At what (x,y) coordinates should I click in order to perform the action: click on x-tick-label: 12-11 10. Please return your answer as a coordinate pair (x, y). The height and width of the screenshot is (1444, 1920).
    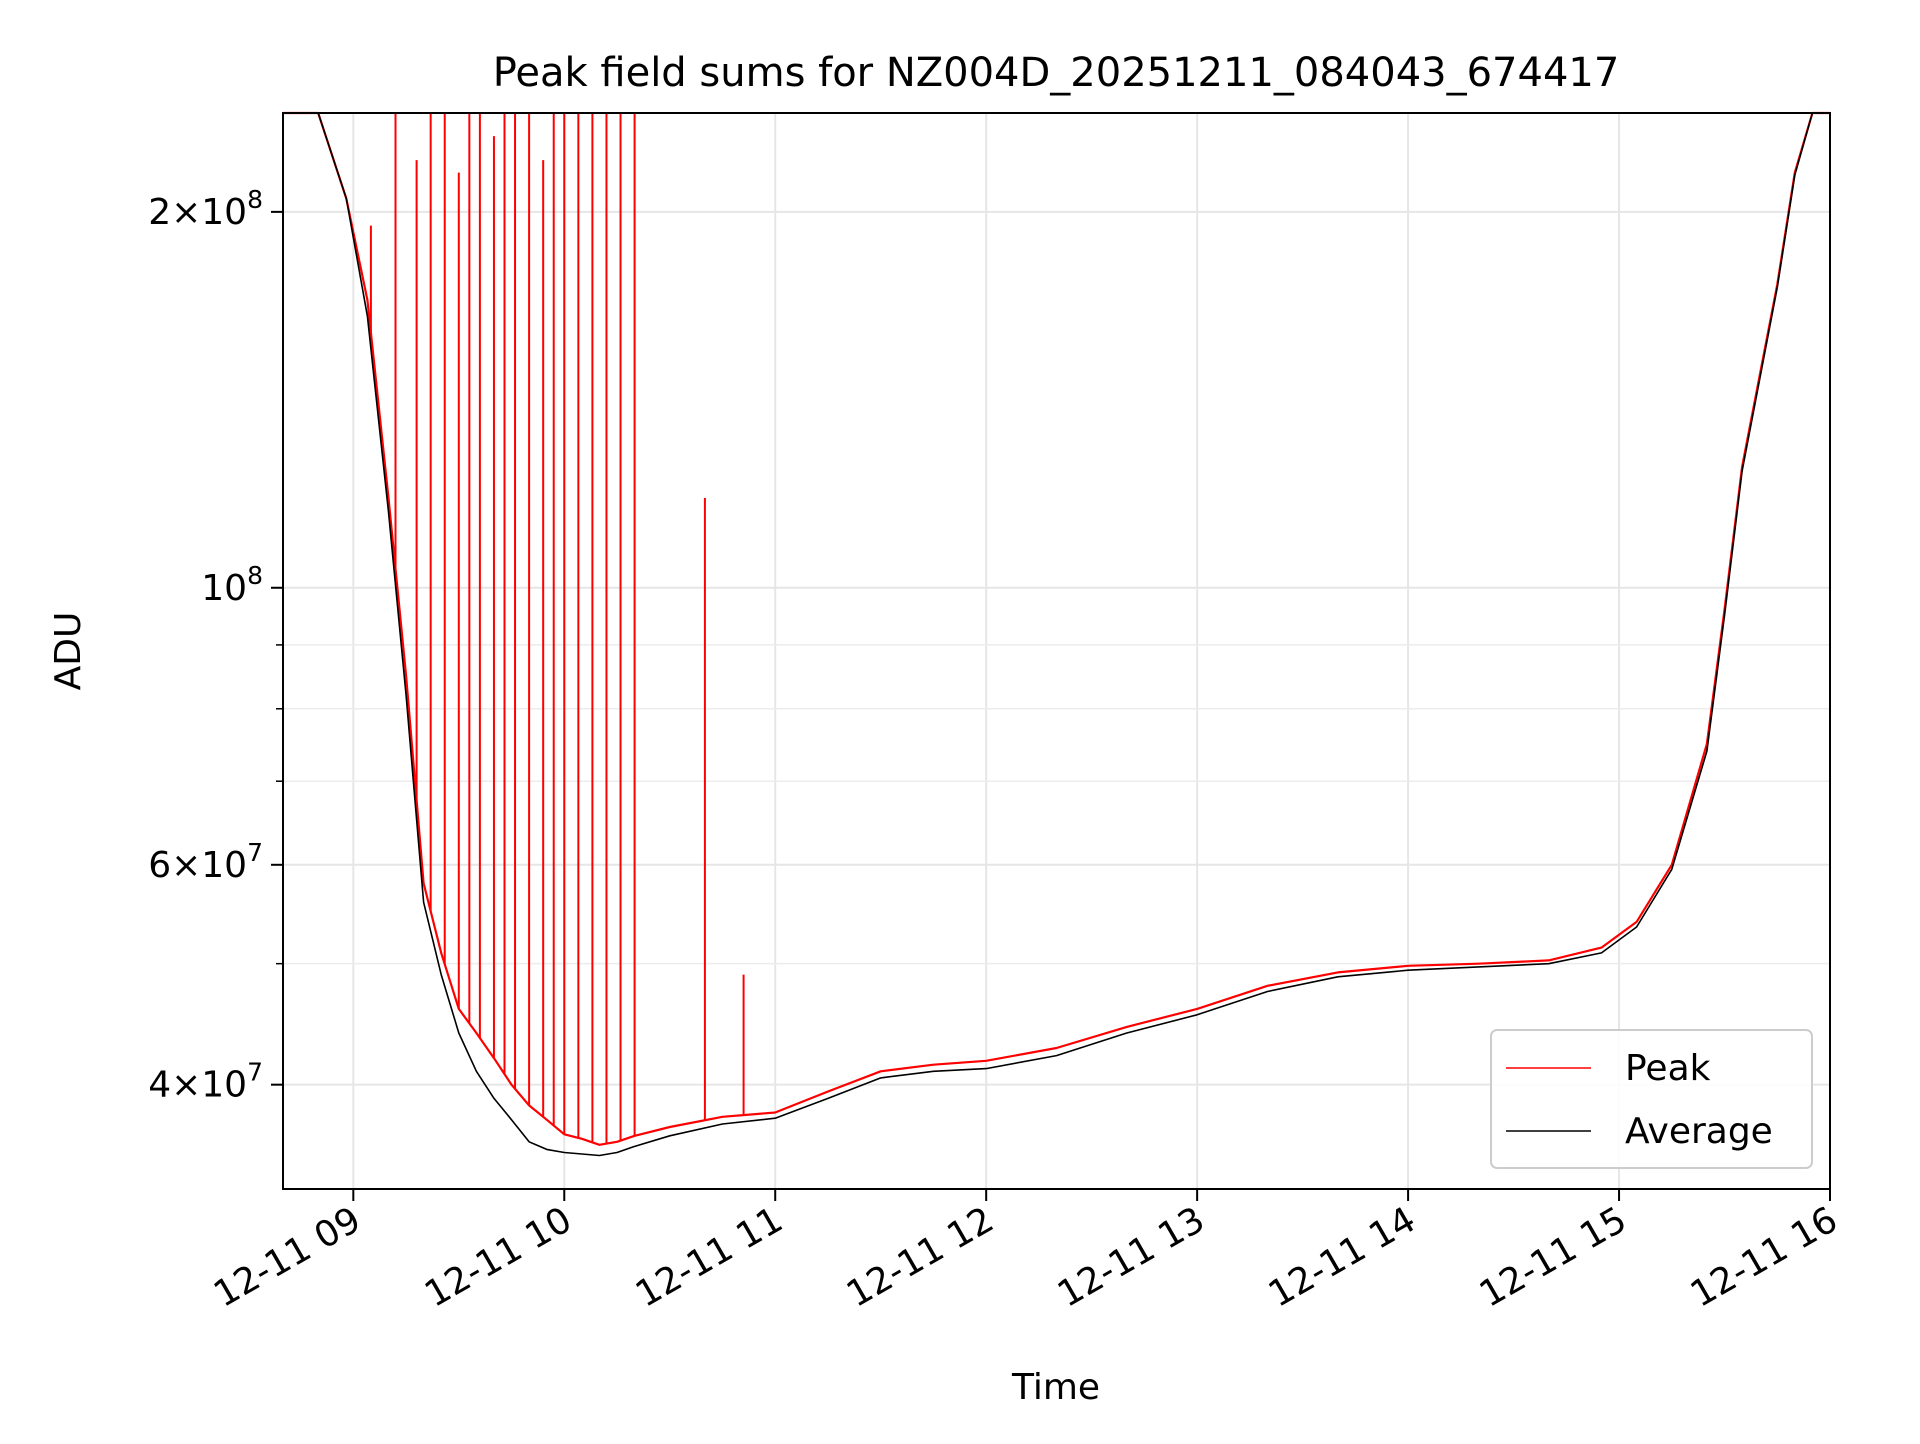
    Looking at the image, I should click on (498, 1257).